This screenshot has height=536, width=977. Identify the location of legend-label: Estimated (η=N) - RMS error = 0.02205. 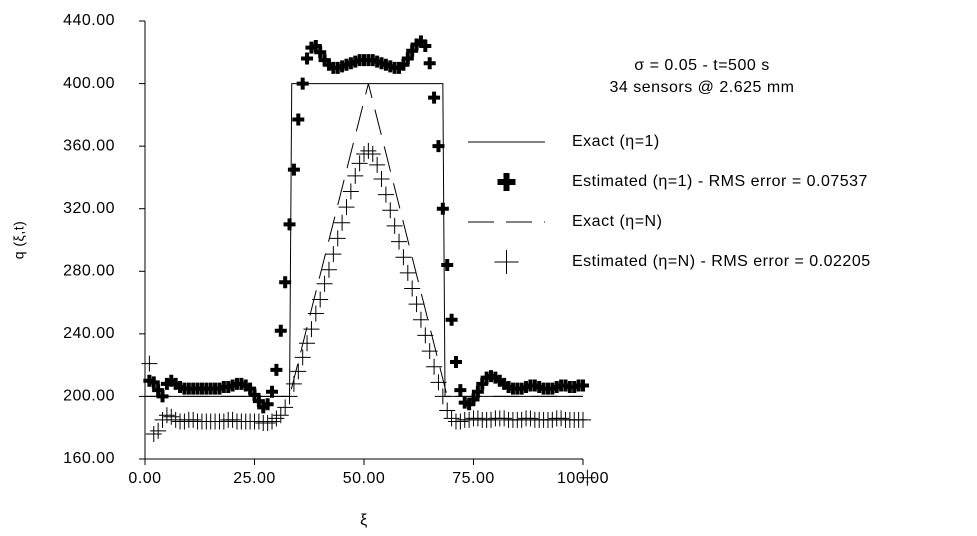
(721, 261).